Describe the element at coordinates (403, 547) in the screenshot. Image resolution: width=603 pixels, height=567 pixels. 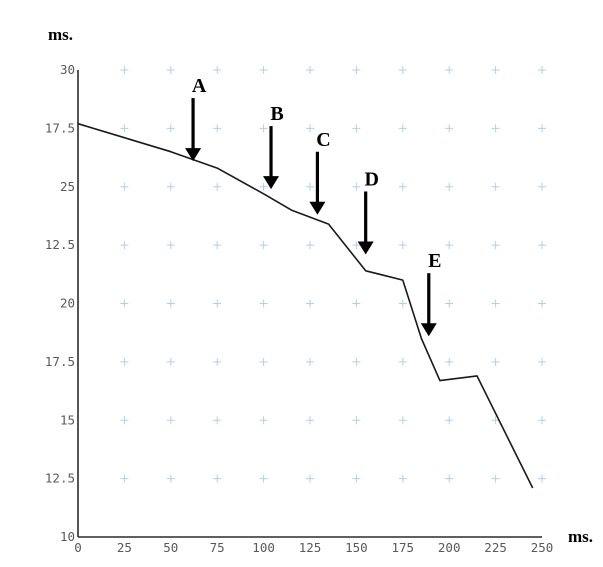
I see `x-tick-label: 175` at that location.